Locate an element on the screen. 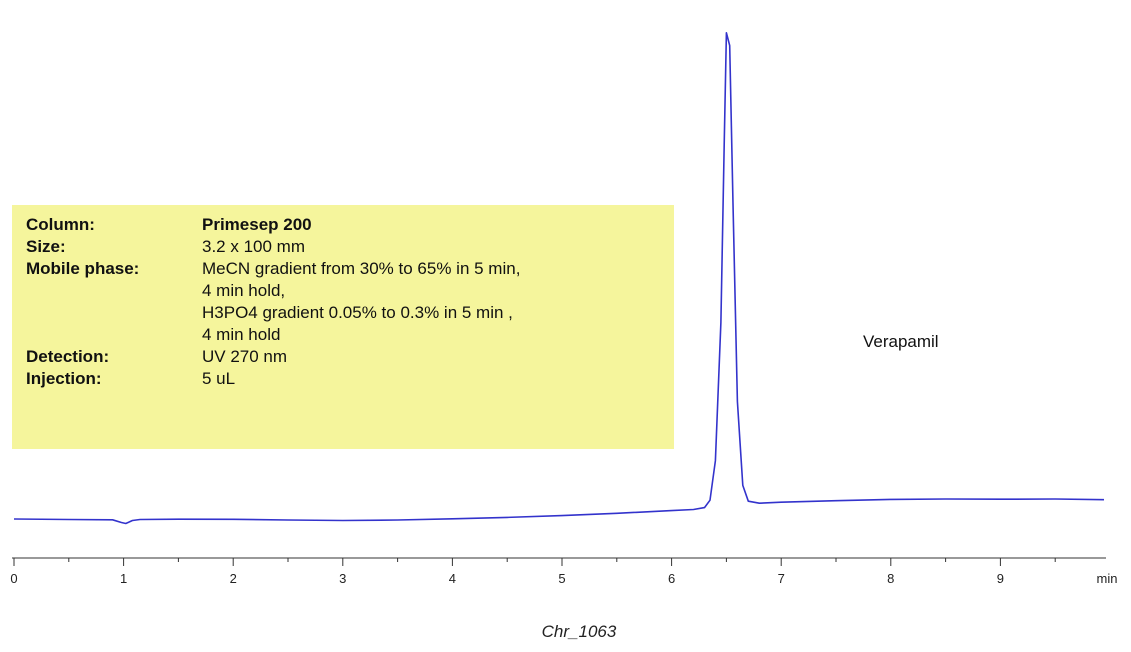 The width and height of the screenshot is (1131, 652). detection-row: Detection: UV 270 nm is located at coordinates (343, 357).